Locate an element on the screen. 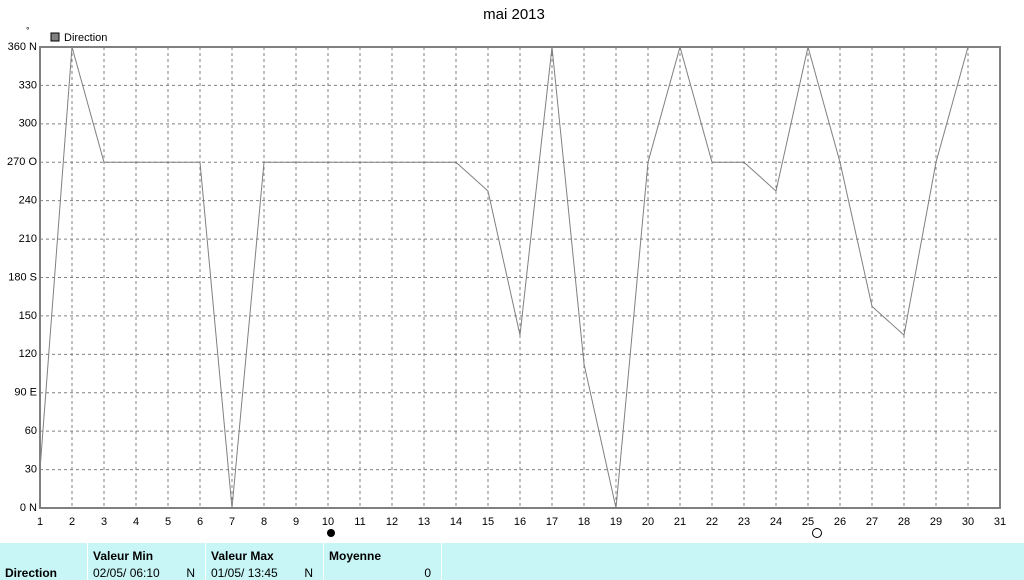 The height and width of the screenshot is (580, 1024). row-label-cell: Direction is located at coordinates (44, 561).